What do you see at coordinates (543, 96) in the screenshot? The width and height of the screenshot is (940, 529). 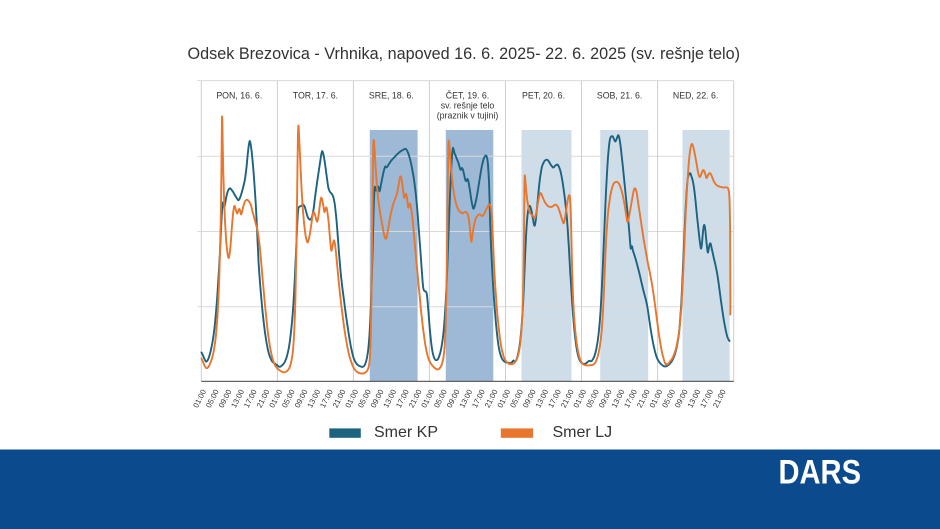 I see `svg-text: PET, 20. 6.` at bounding box center [543, 96].